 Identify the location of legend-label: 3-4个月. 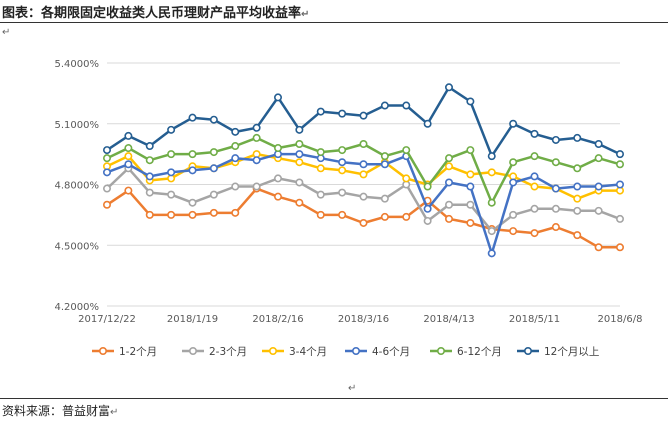
(308, 352).